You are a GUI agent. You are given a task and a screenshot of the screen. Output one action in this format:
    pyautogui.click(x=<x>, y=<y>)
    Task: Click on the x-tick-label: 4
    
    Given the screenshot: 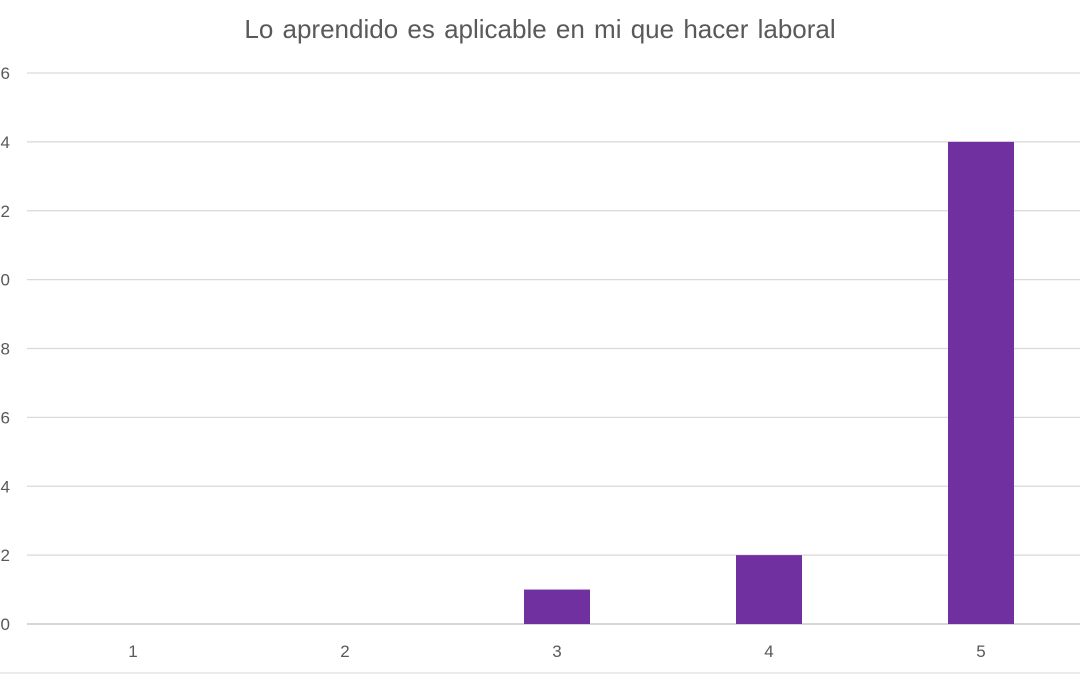 What is the action you would take?
    pyautogui.click(x=768, y=651)
    